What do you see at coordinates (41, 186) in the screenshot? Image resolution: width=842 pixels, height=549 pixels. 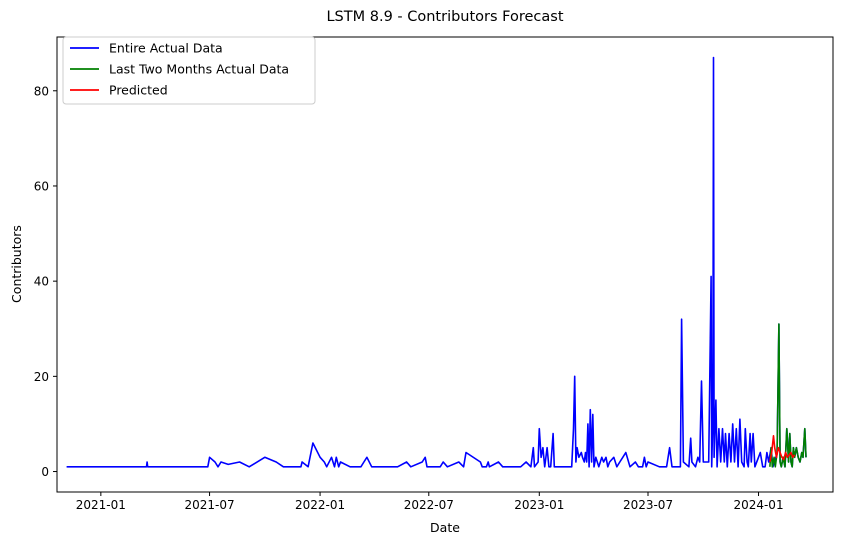 I see `y-tick-label: 60` at bounding box center [41, 186].